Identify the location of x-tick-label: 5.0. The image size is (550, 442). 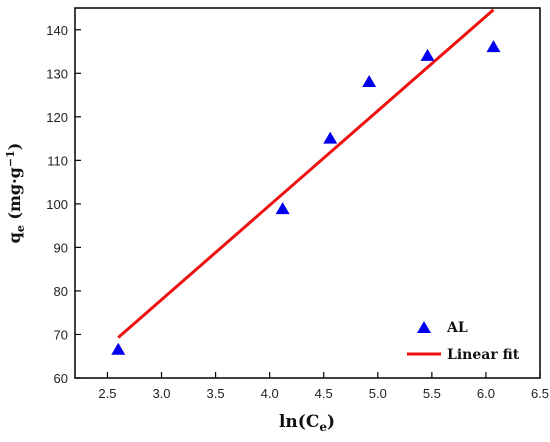
(378, 393).